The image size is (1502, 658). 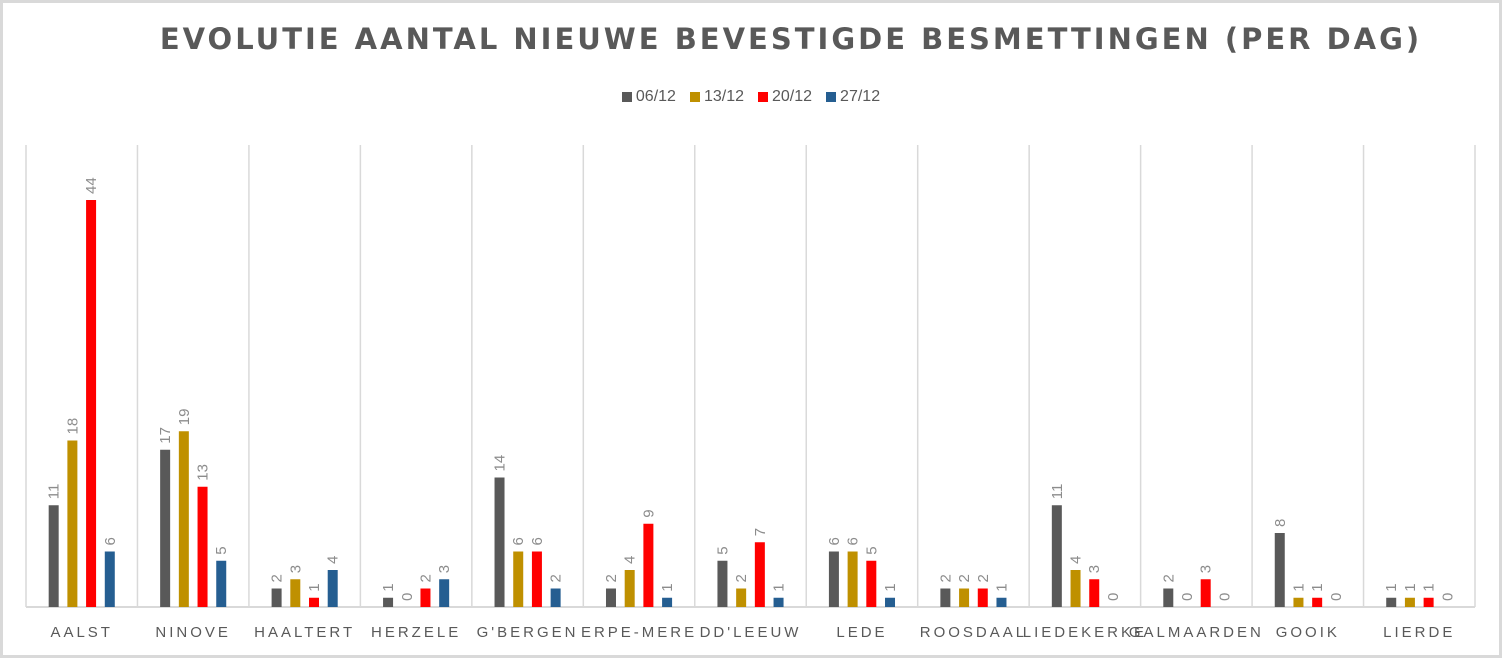 What do you see at coordinates (1085, 632) in the screenshot?
I see `category-label: LIEDEKERKE` at bounding box center [1085, 632].